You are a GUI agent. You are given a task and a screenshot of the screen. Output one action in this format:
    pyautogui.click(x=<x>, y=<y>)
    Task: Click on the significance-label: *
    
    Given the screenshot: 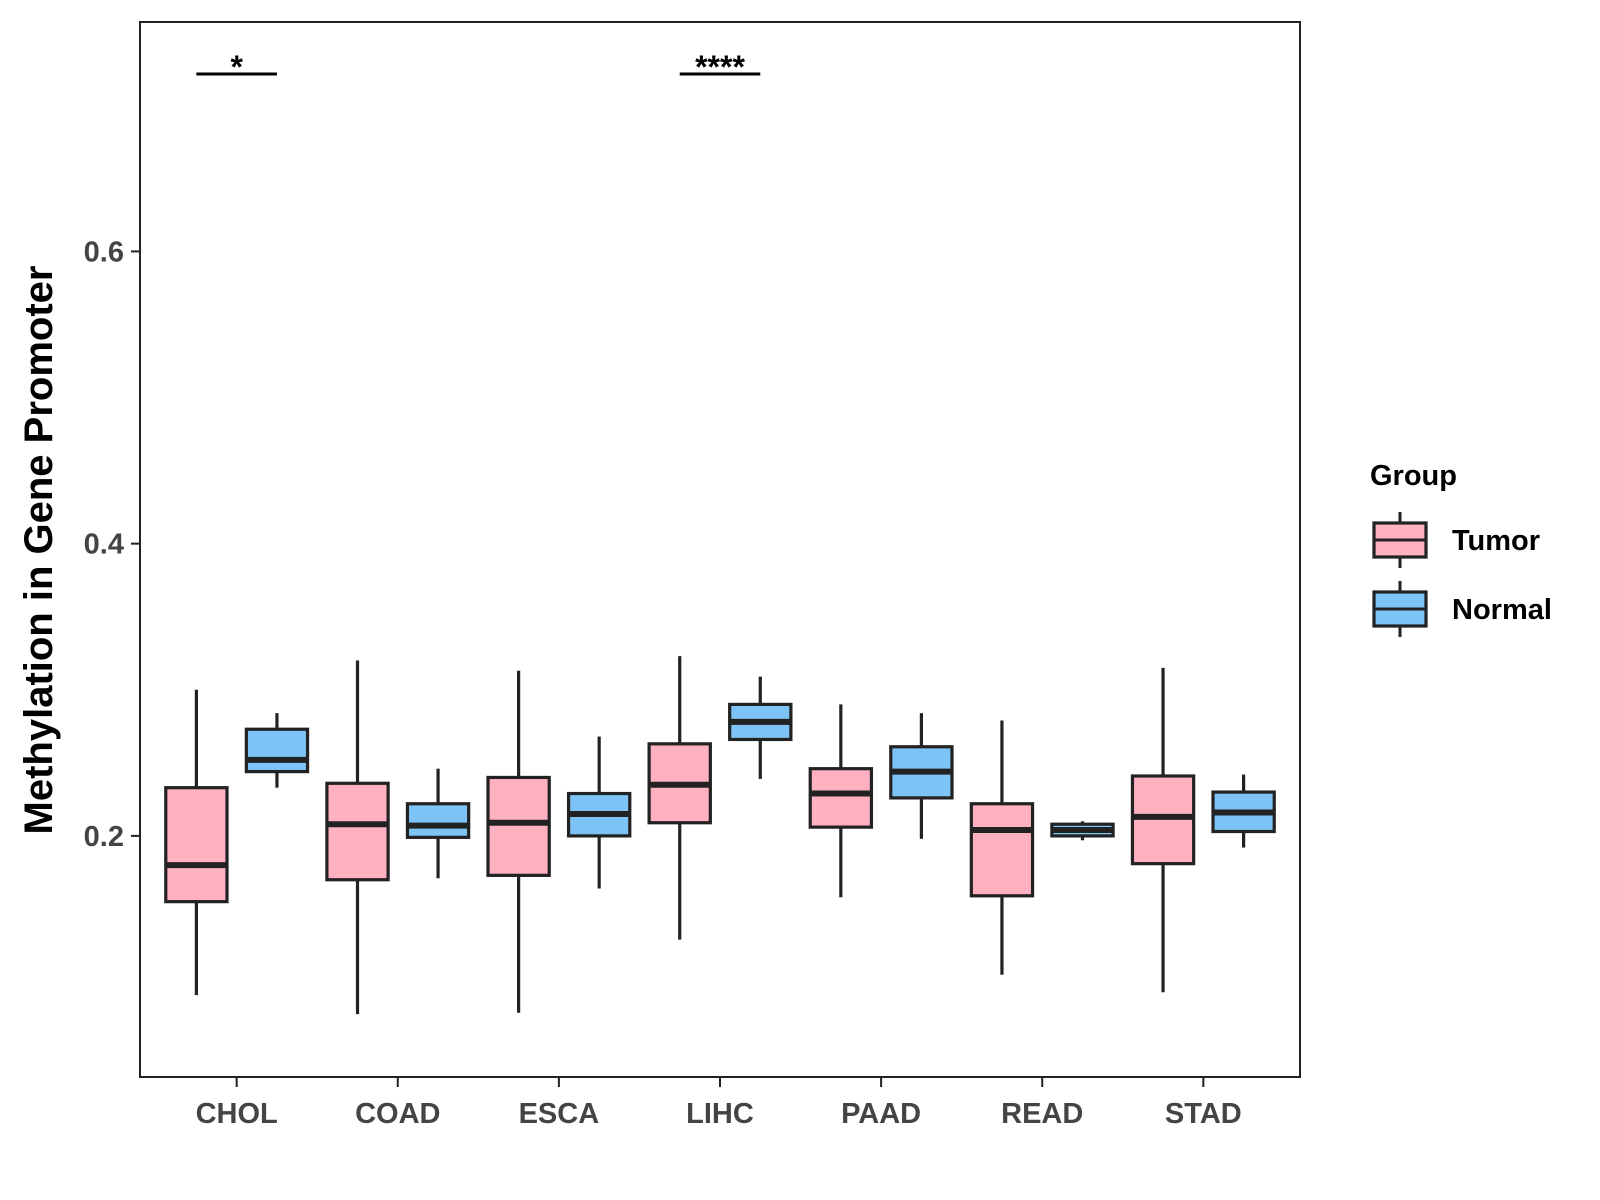 What is the action you would take?
    pyautogui.click(x=236, y=67)
    